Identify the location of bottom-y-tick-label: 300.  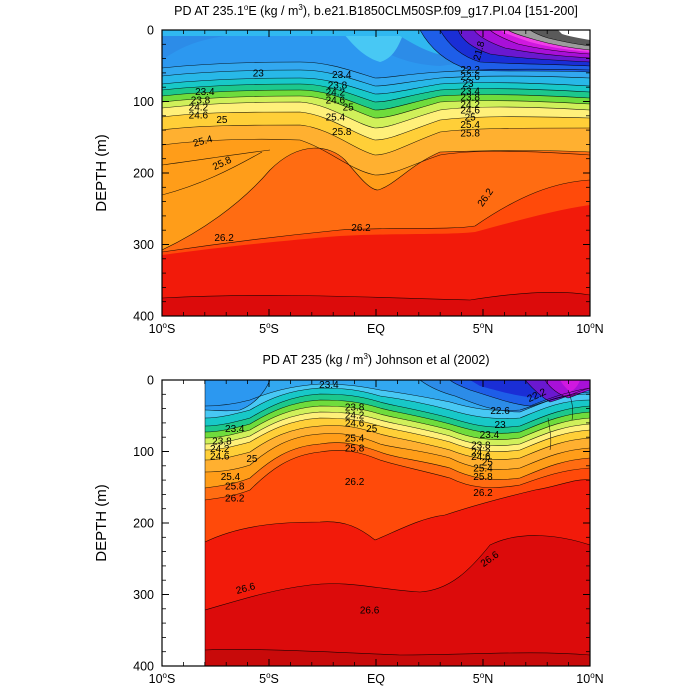
(143, 595).